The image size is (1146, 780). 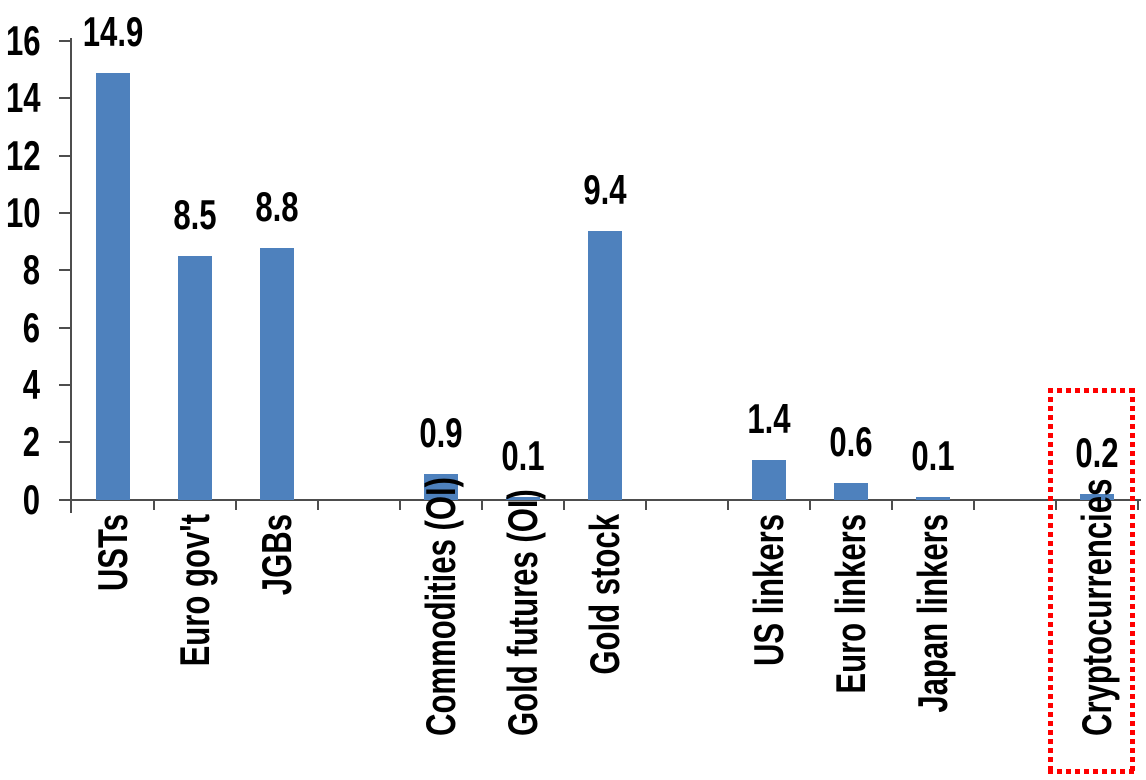 I want to click on bar-jgbs, so click(x=277, y=374).